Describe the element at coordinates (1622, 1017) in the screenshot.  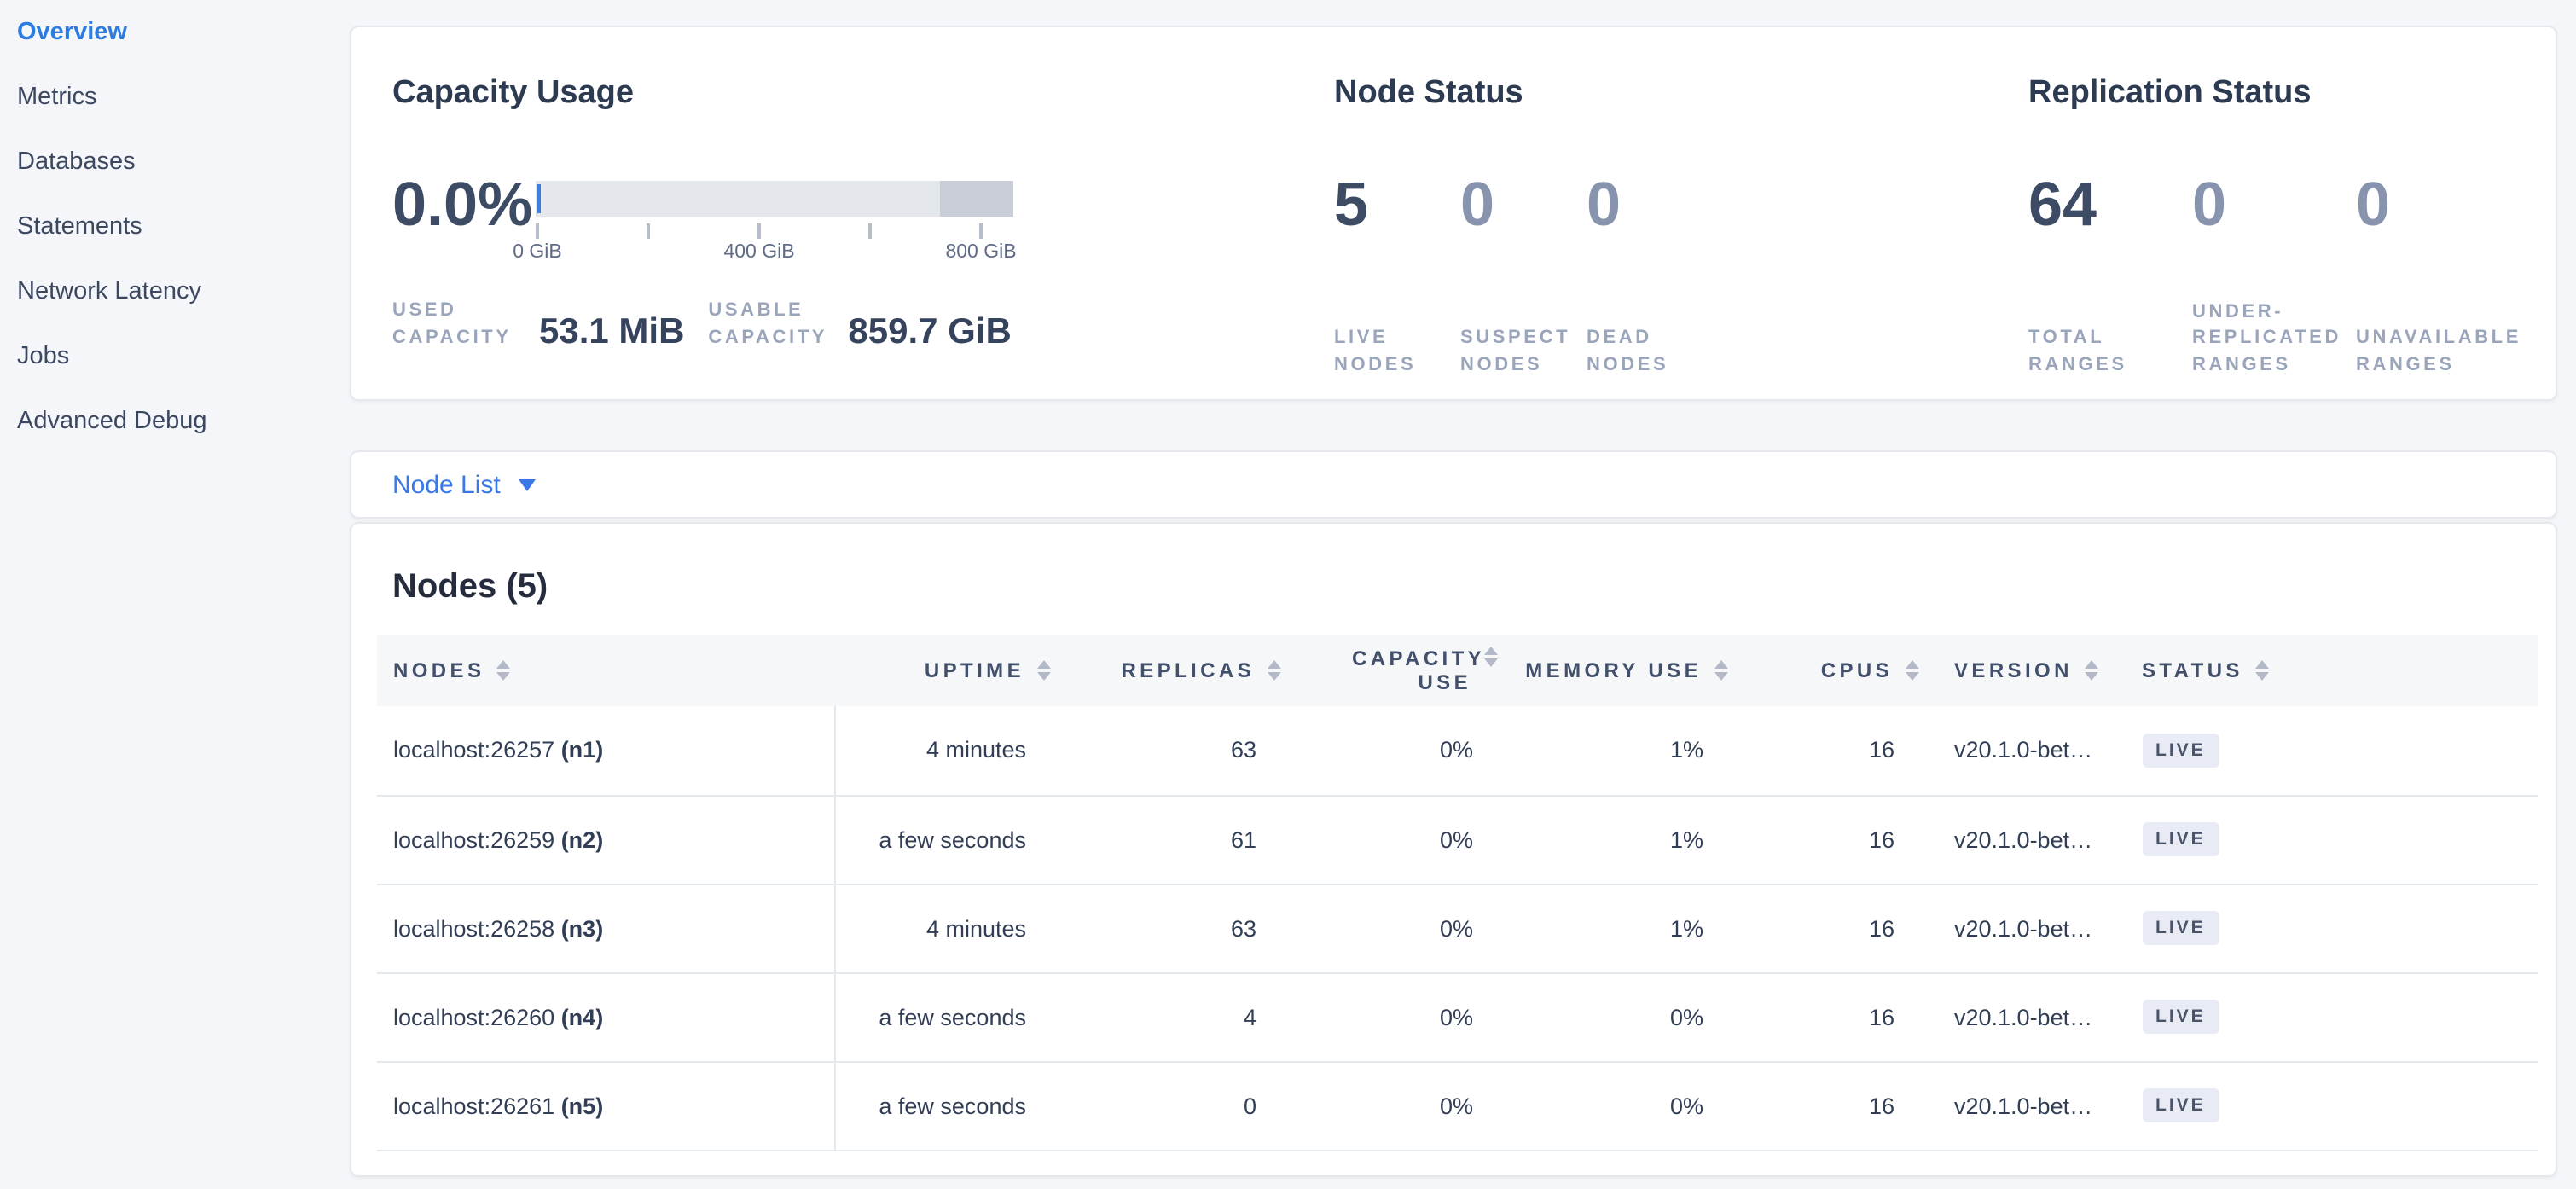
I see `memory-use-cell: 0%` at that location.